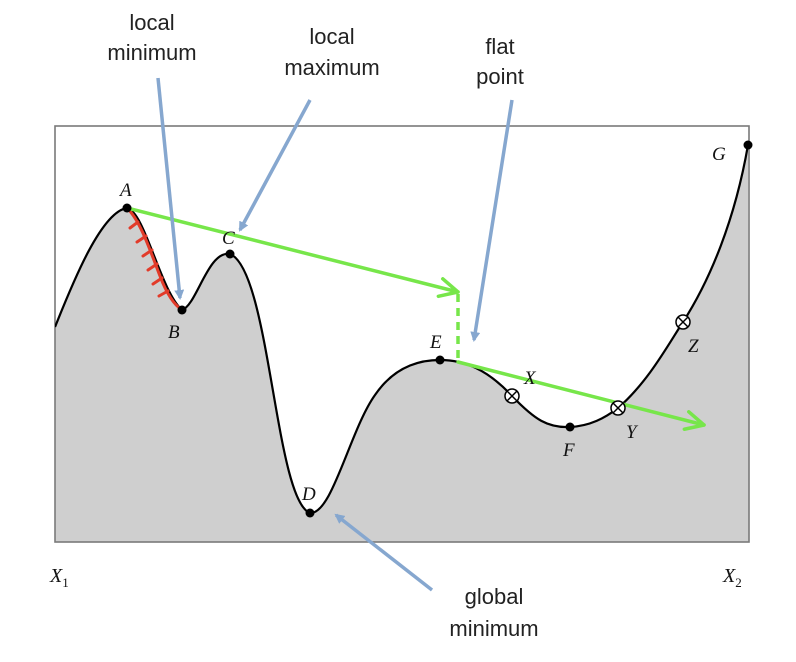  Describe the element at coordinates (182, 310) in the screenshot. I see `point-b-dot` at that location.